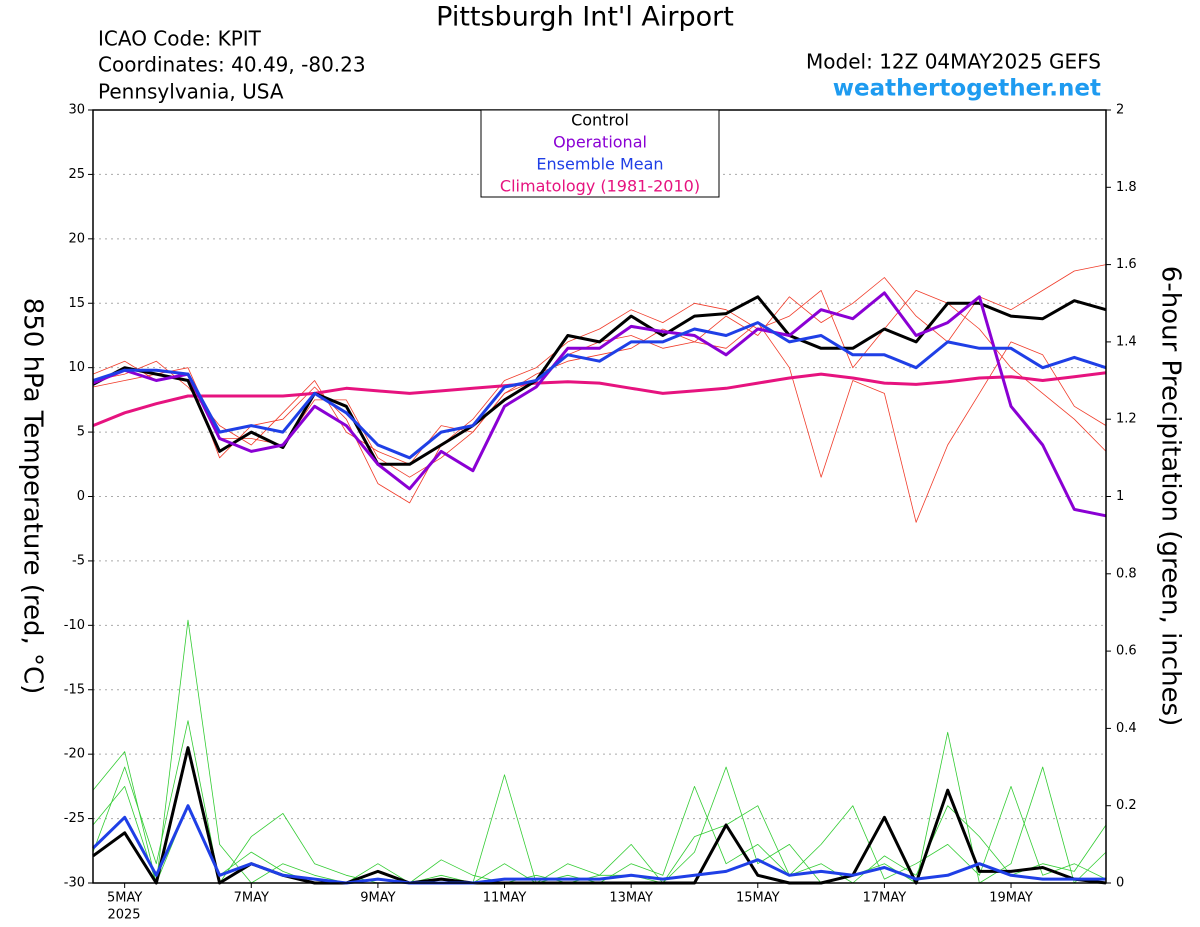 The height and width of the screenshot is (927, 1200). Describe the element at coordinates (76, 110) in the screenshot. I see `y-tick-label: 30` at that location.